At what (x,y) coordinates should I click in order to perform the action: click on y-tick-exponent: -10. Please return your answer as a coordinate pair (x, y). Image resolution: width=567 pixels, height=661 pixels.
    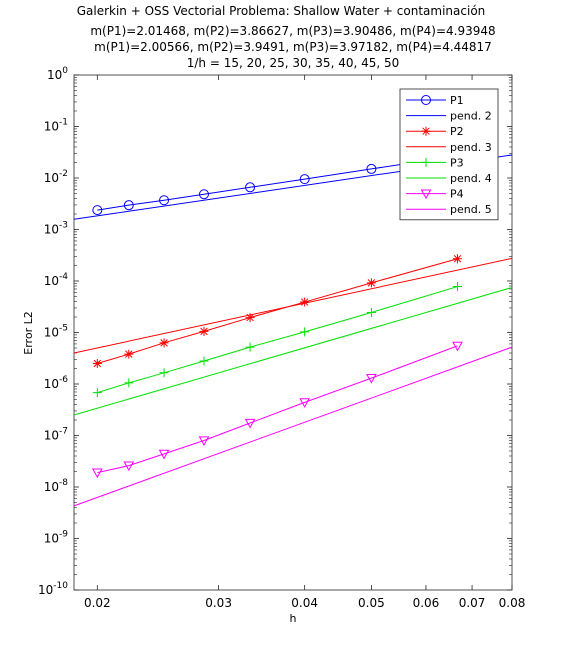
    Looking at the image, I should click on (60, 586).